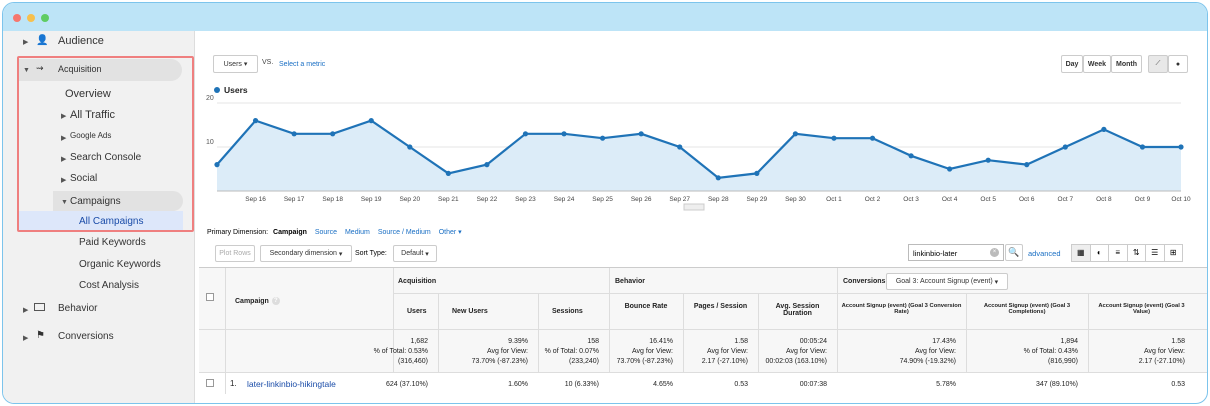  Describe the element at coordinates (235, 253) in the screenshot. I see `plot-rows-button: Plot Rows` at that location.